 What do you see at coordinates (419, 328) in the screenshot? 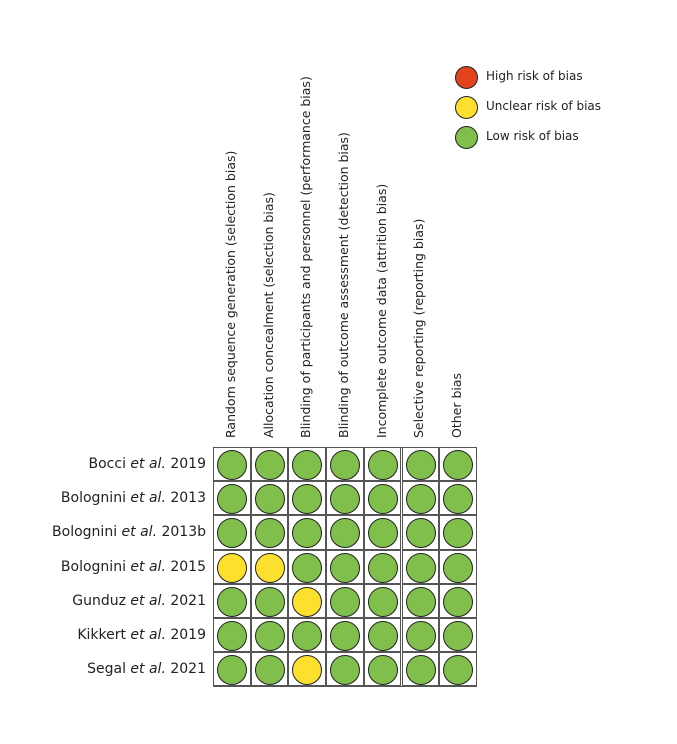
I see `column-header-label: Selective reporting (reporting bias)` at bounding box center [419, 328].